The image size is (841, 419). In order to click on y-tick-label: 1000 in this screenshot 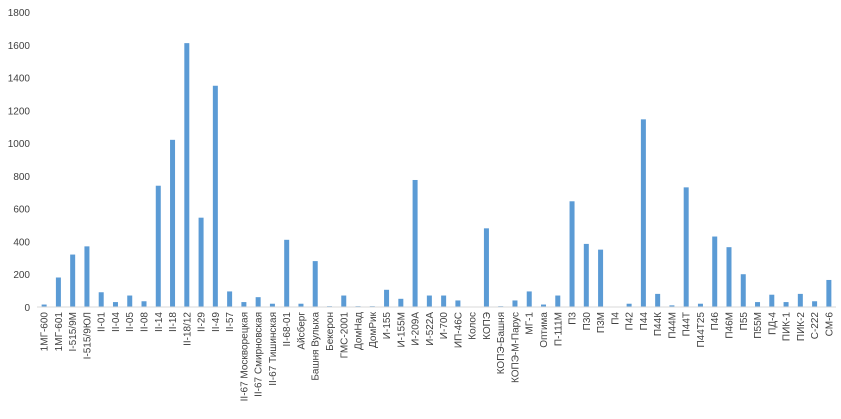, I will do `click(19, 144)`.